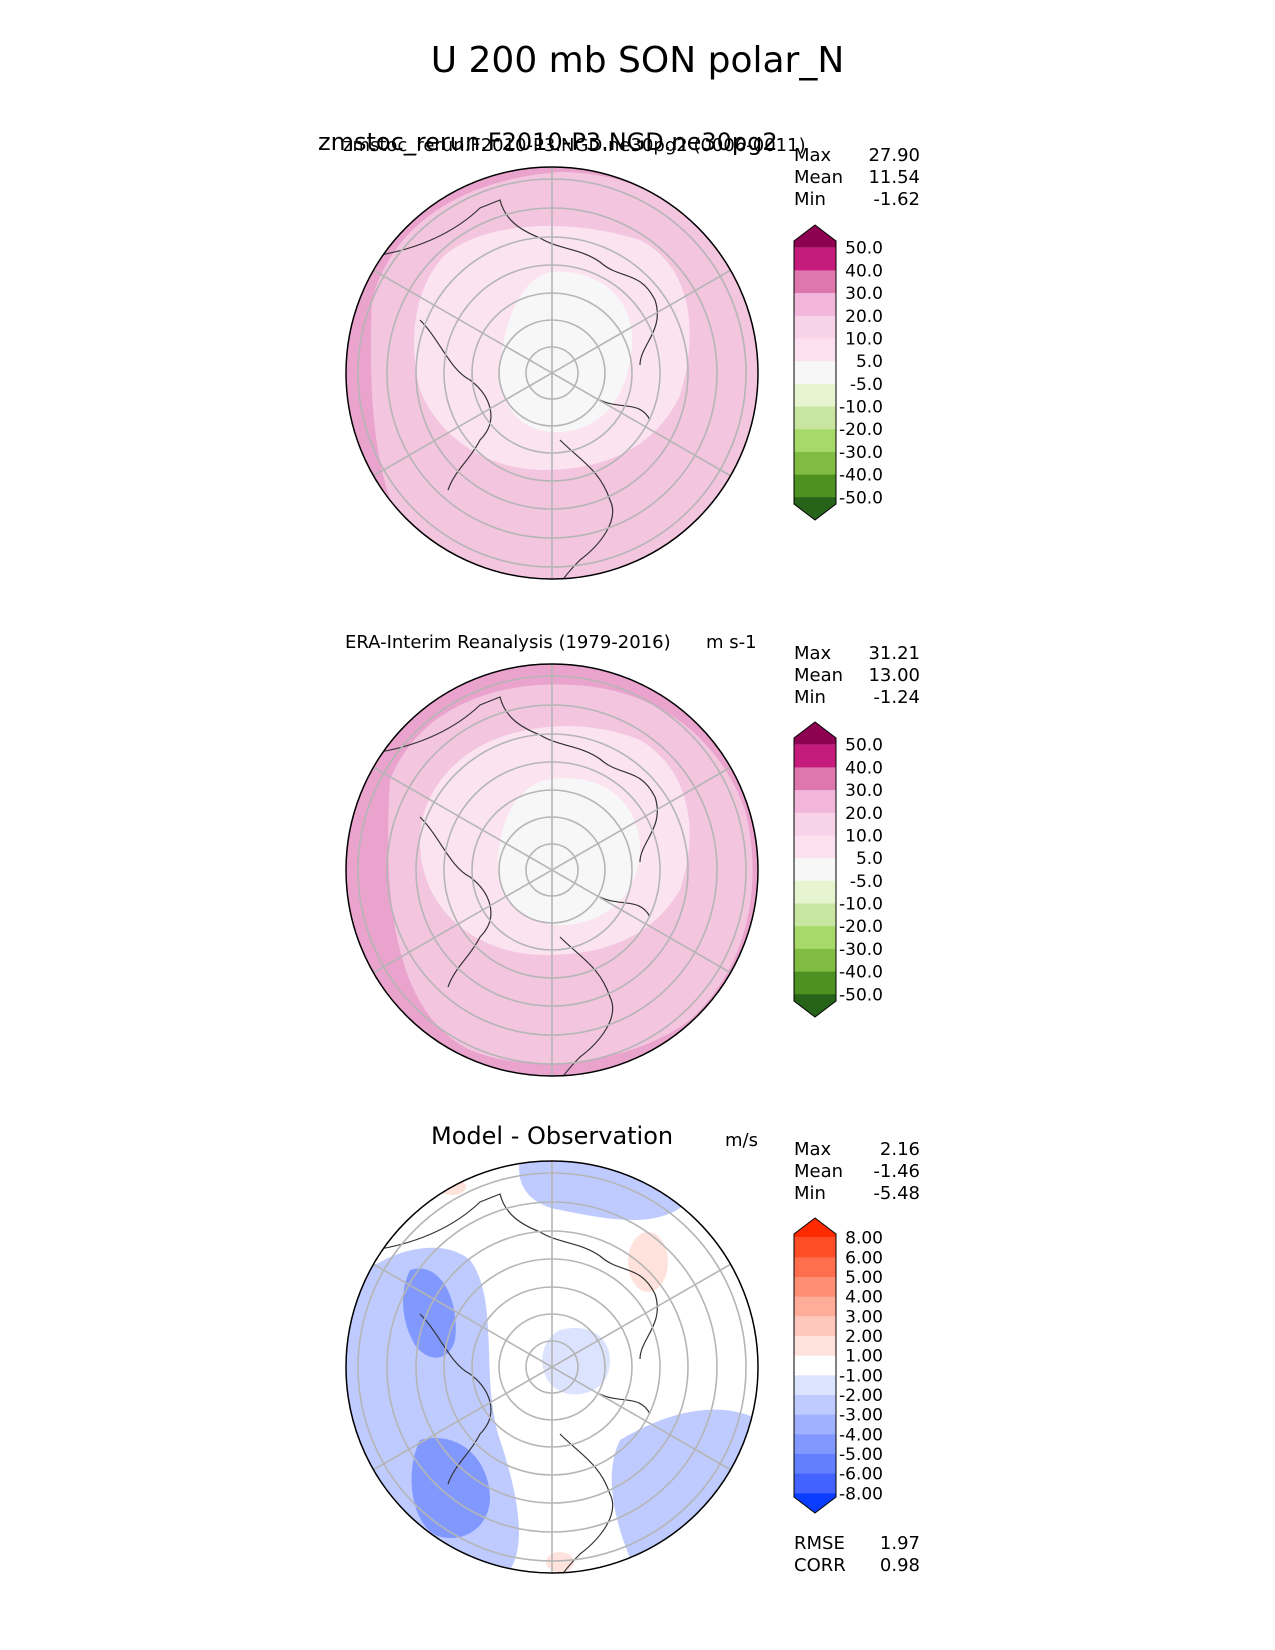 The image size is (1275, 1650). I want to click on panel2-colorbar-tick-label: -5.0, so click(866, 882).